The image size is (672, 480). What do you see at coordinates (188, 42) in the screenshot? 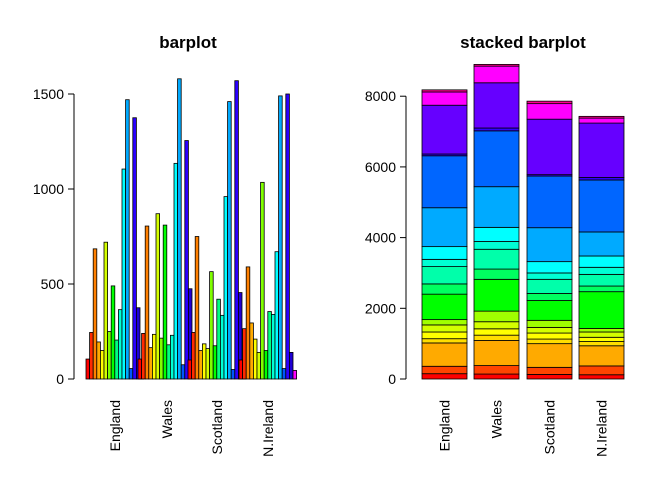
I see `chart-title: barplot` at bounding box center [188, 42].